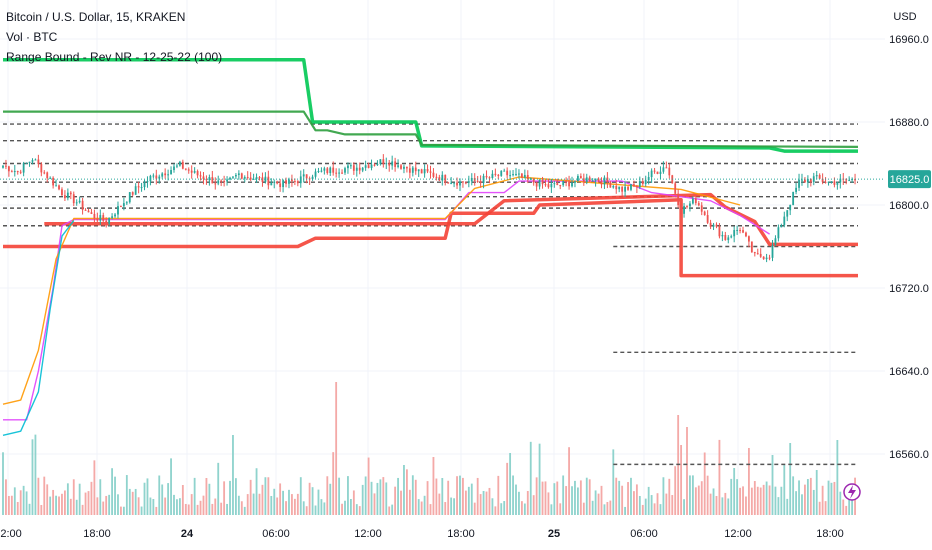  I want to click on volume-indicator-title: Vol · BTC, so click(32, 37).